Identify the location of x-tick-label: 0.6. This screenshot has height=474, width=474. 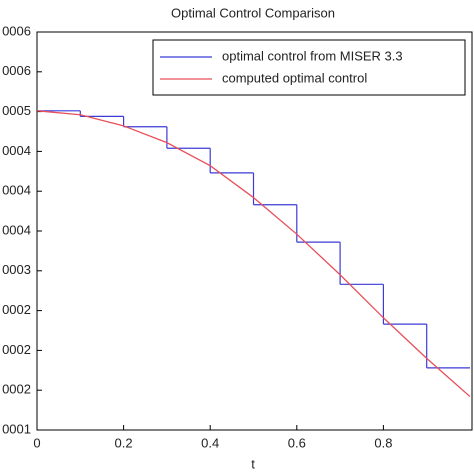
(297, 442).